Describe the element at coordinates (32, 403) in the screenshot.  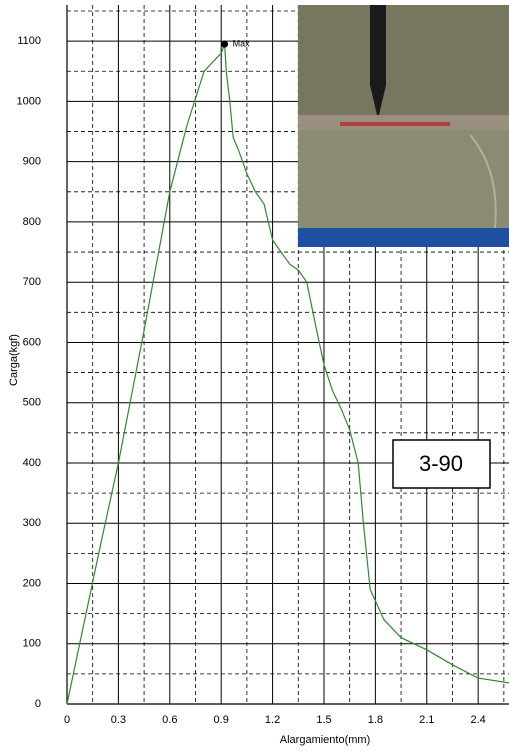
I see `y-tick-label: 500` at that location.